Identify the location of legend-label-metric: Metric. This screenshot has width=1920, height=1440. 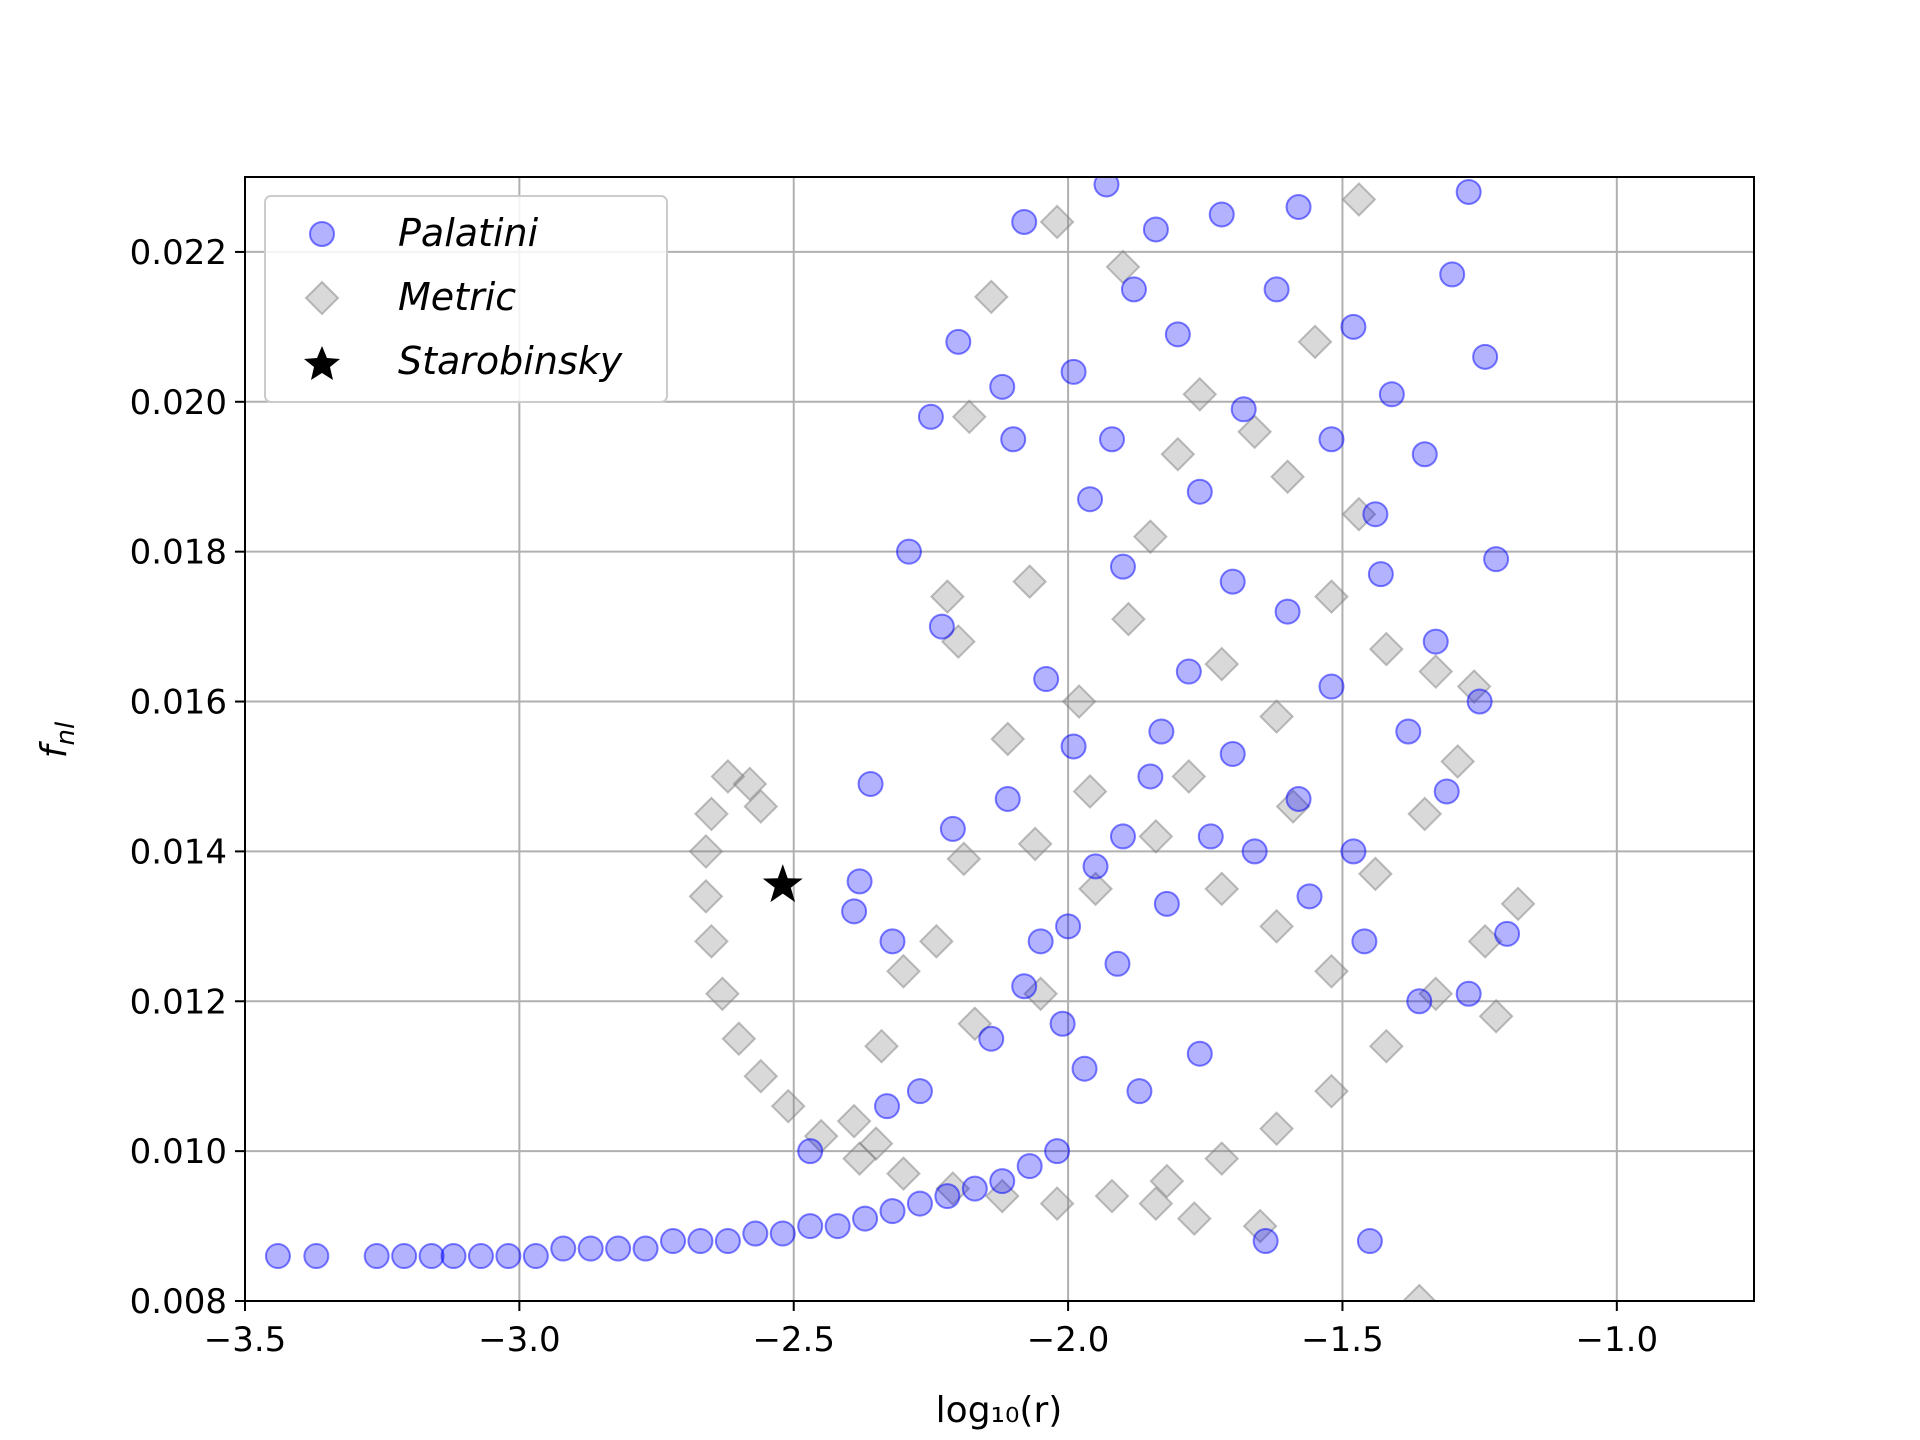
(457, 297).